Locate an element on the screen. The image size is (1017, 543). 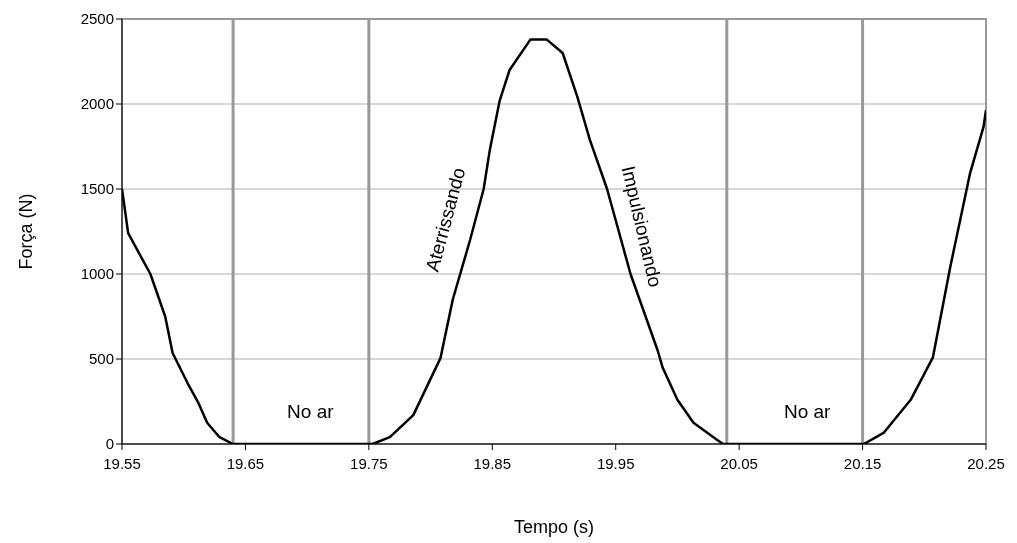
y-tick-label: 0 is located at coordinates (109, 444).